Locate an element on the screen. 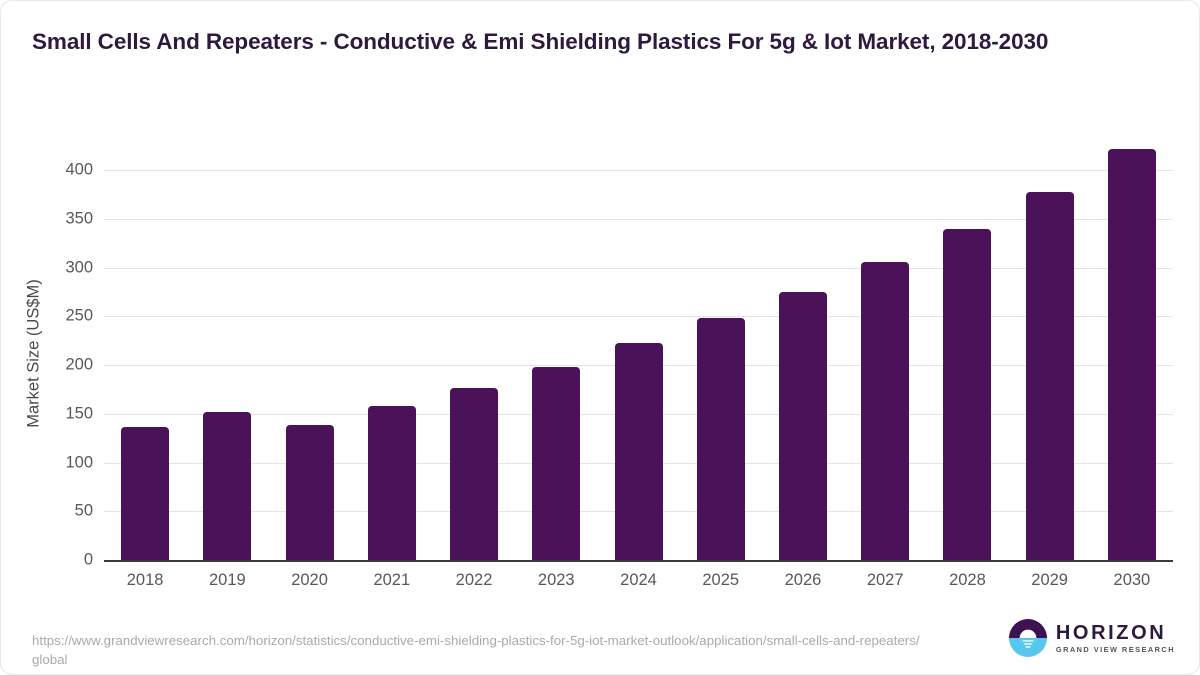 This screenshot has height=675, width=1200. x-tick-label: 2024 is located at coordinates (638, 580).